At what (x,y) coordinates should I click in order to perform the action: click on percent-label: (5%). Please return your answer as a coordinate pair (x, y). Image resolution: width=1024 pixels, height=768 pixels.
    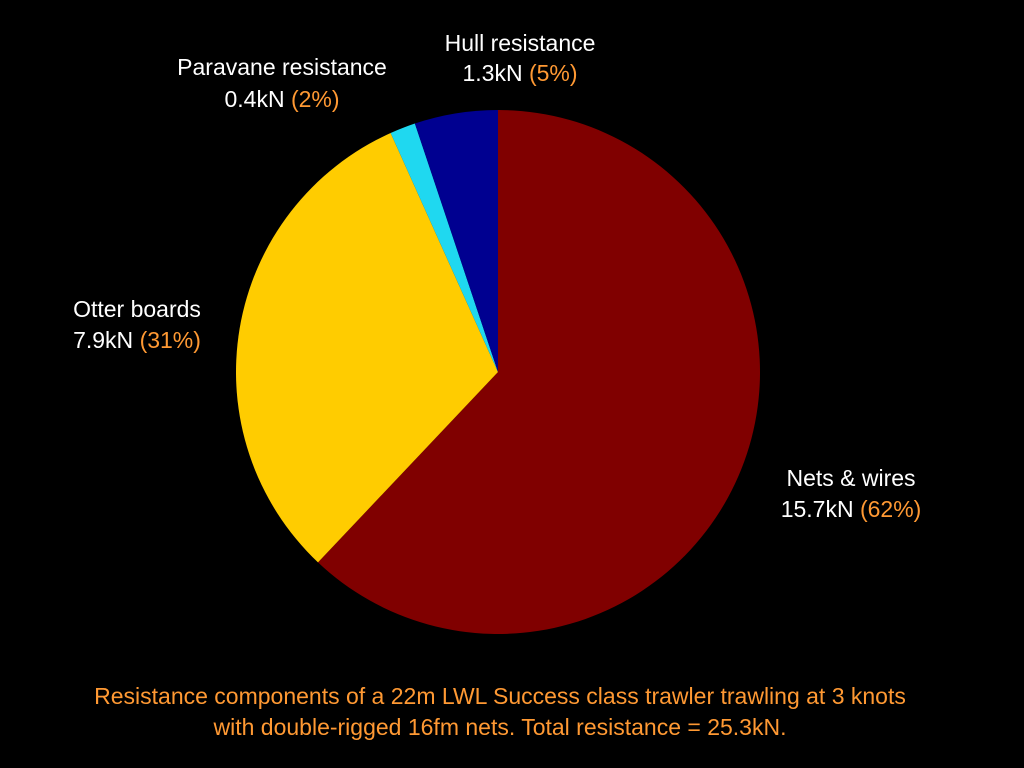
    Looking at the image, I should click on (553, 73).